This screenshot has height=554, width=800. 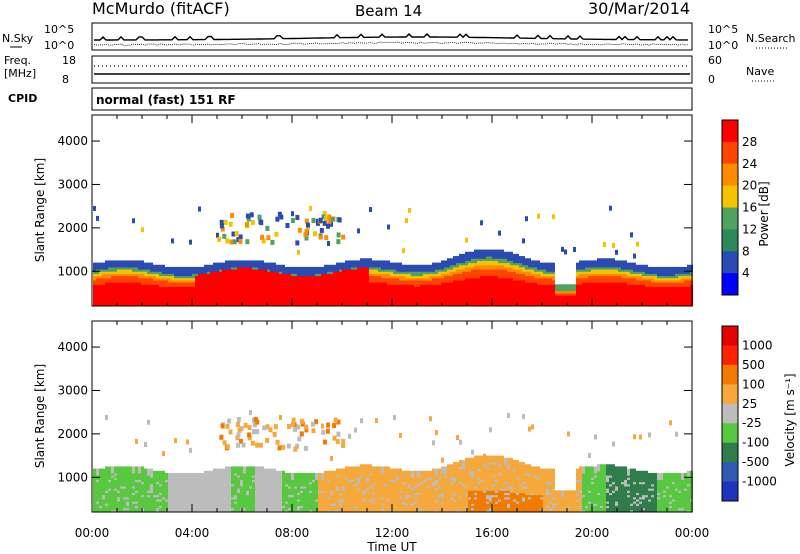 What do you see at coordinates (392, 36) in the screenshot?
I see `nsky-frame` at bounding box center [392, 36].